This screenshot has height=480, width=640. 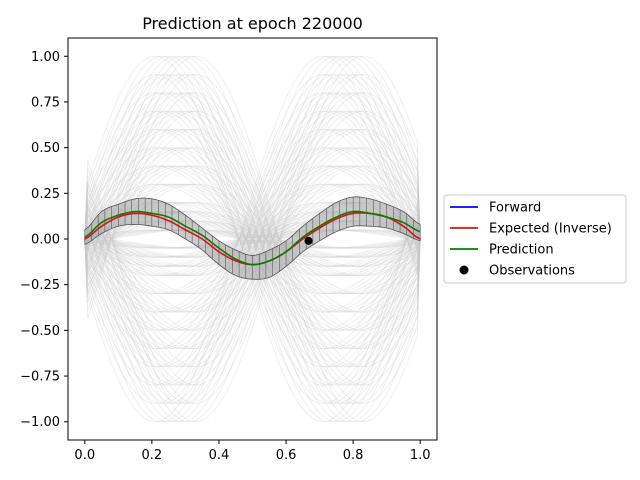 I want to click on legend-box, so click(x=535, y=239).